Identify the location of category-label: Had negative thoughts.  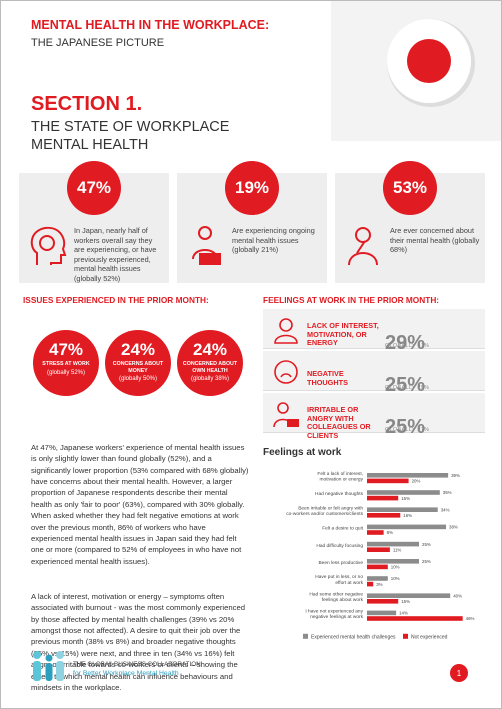
(339, 494).